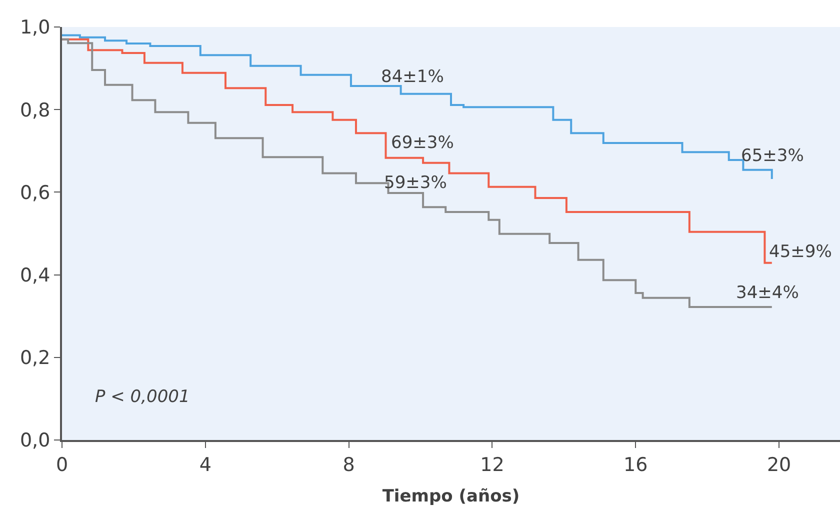  What do you see at coordinates (415, 183) in the screenshot?
I see `annotation: 59±3%` at bounding box center [415, 183].